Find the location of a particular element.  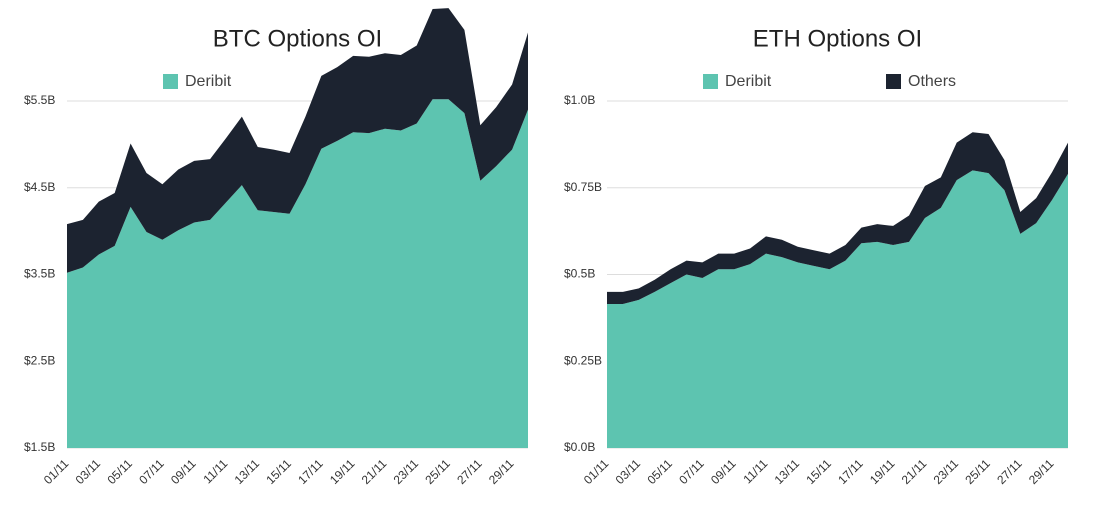

legend-label: Others is located at coordinates (932, 81).